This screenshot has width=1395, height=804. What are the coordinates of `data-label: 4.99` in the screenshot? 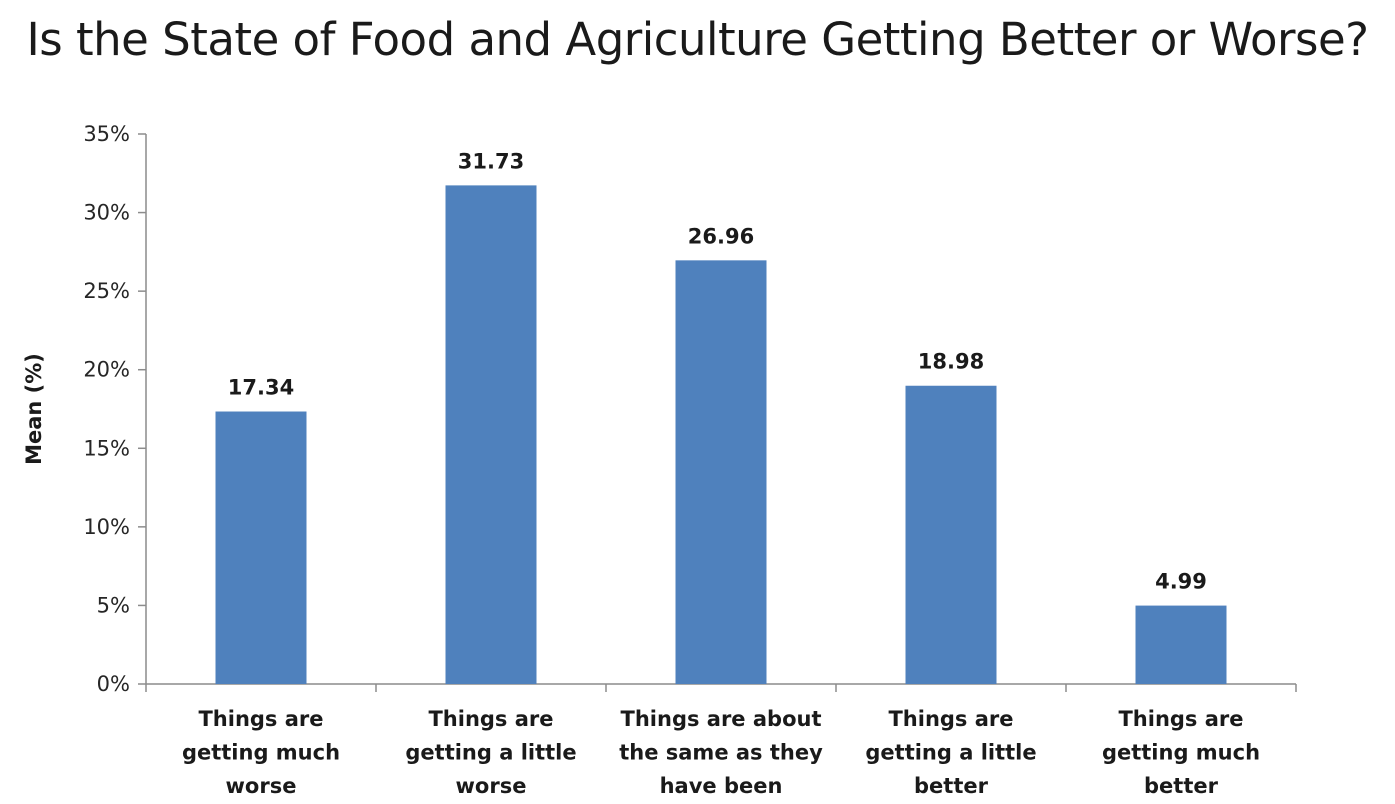 It's located at (1181, 582).